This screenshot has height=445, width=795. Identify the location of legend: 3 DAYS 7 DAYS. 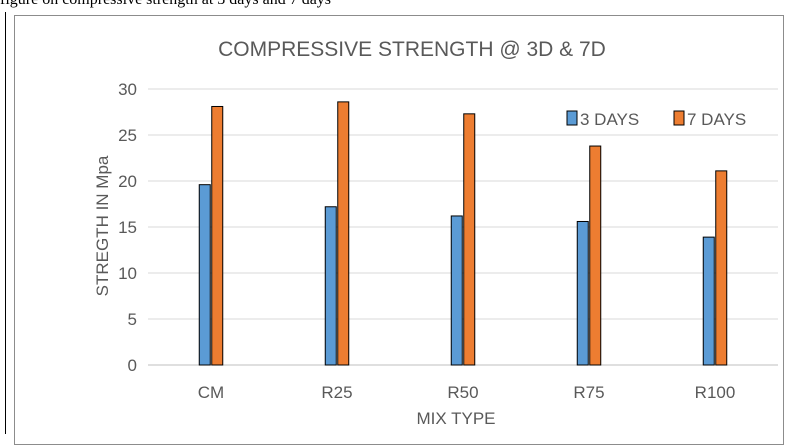
(656, 119).